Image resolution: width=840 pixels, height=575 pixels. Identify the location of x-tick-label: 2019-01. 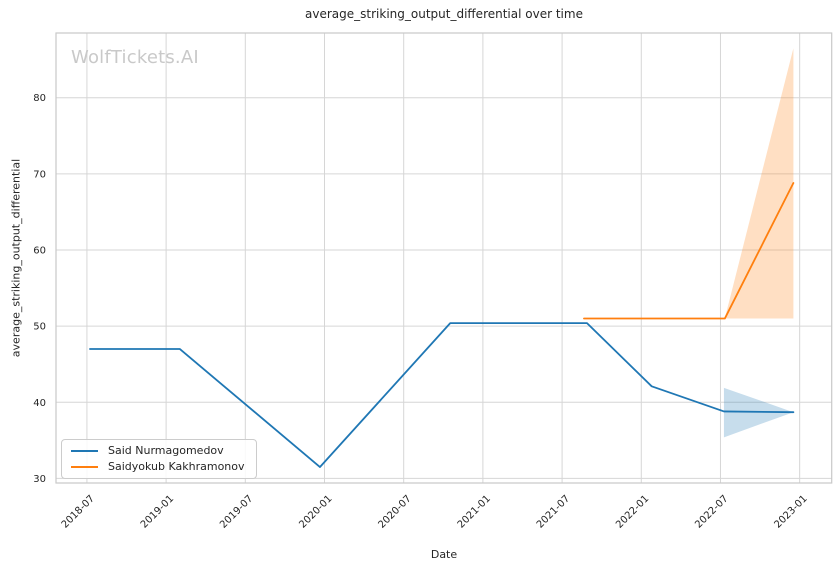
(157, 511).